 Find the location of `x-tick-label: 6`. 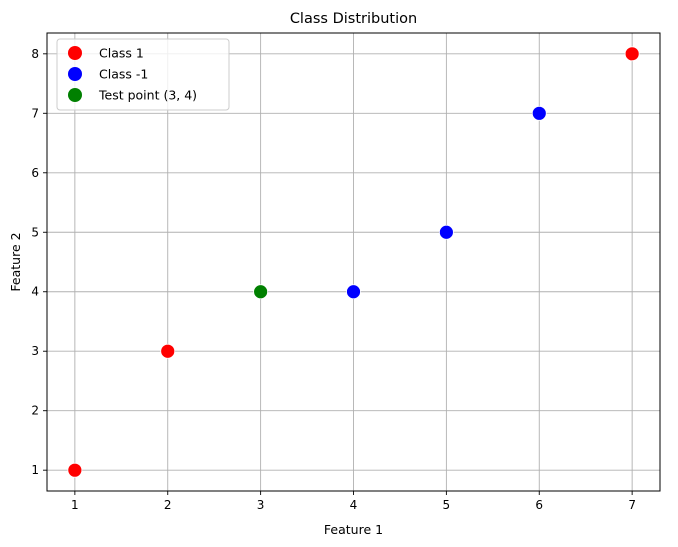

x-tick-label: 6 is located at coordinates (539, 505).